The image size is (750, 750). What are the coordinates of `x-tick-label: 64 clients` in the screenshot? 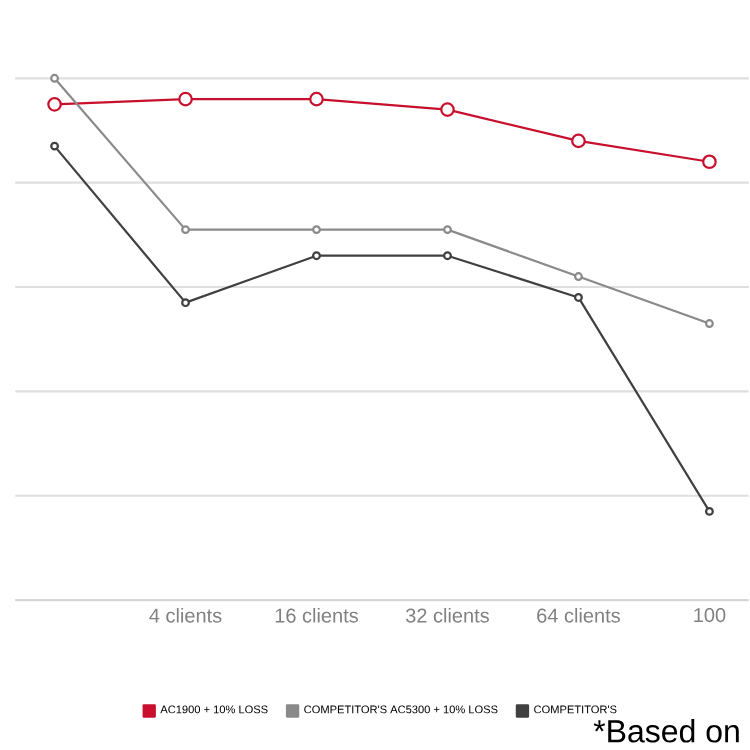 It's located at (579, 615).